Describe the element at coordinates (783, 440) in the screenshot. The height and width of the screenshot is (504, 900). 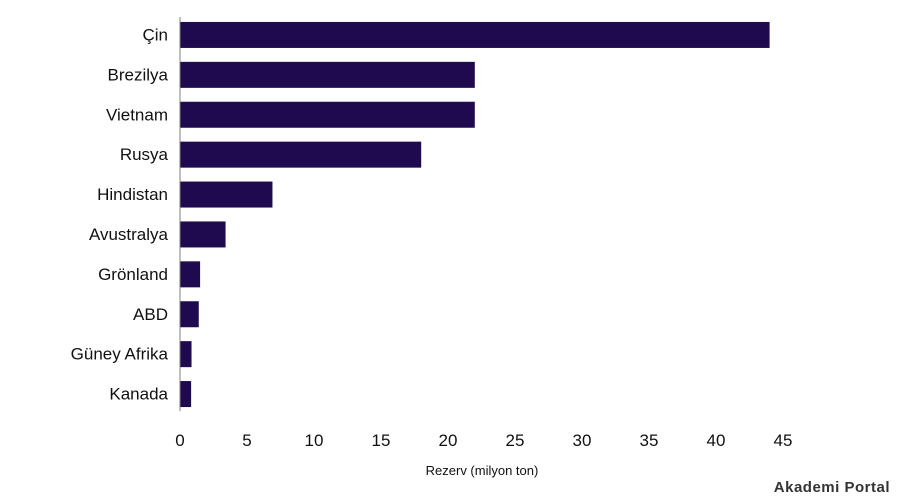
I see `x-tick-label: 45` at that location.